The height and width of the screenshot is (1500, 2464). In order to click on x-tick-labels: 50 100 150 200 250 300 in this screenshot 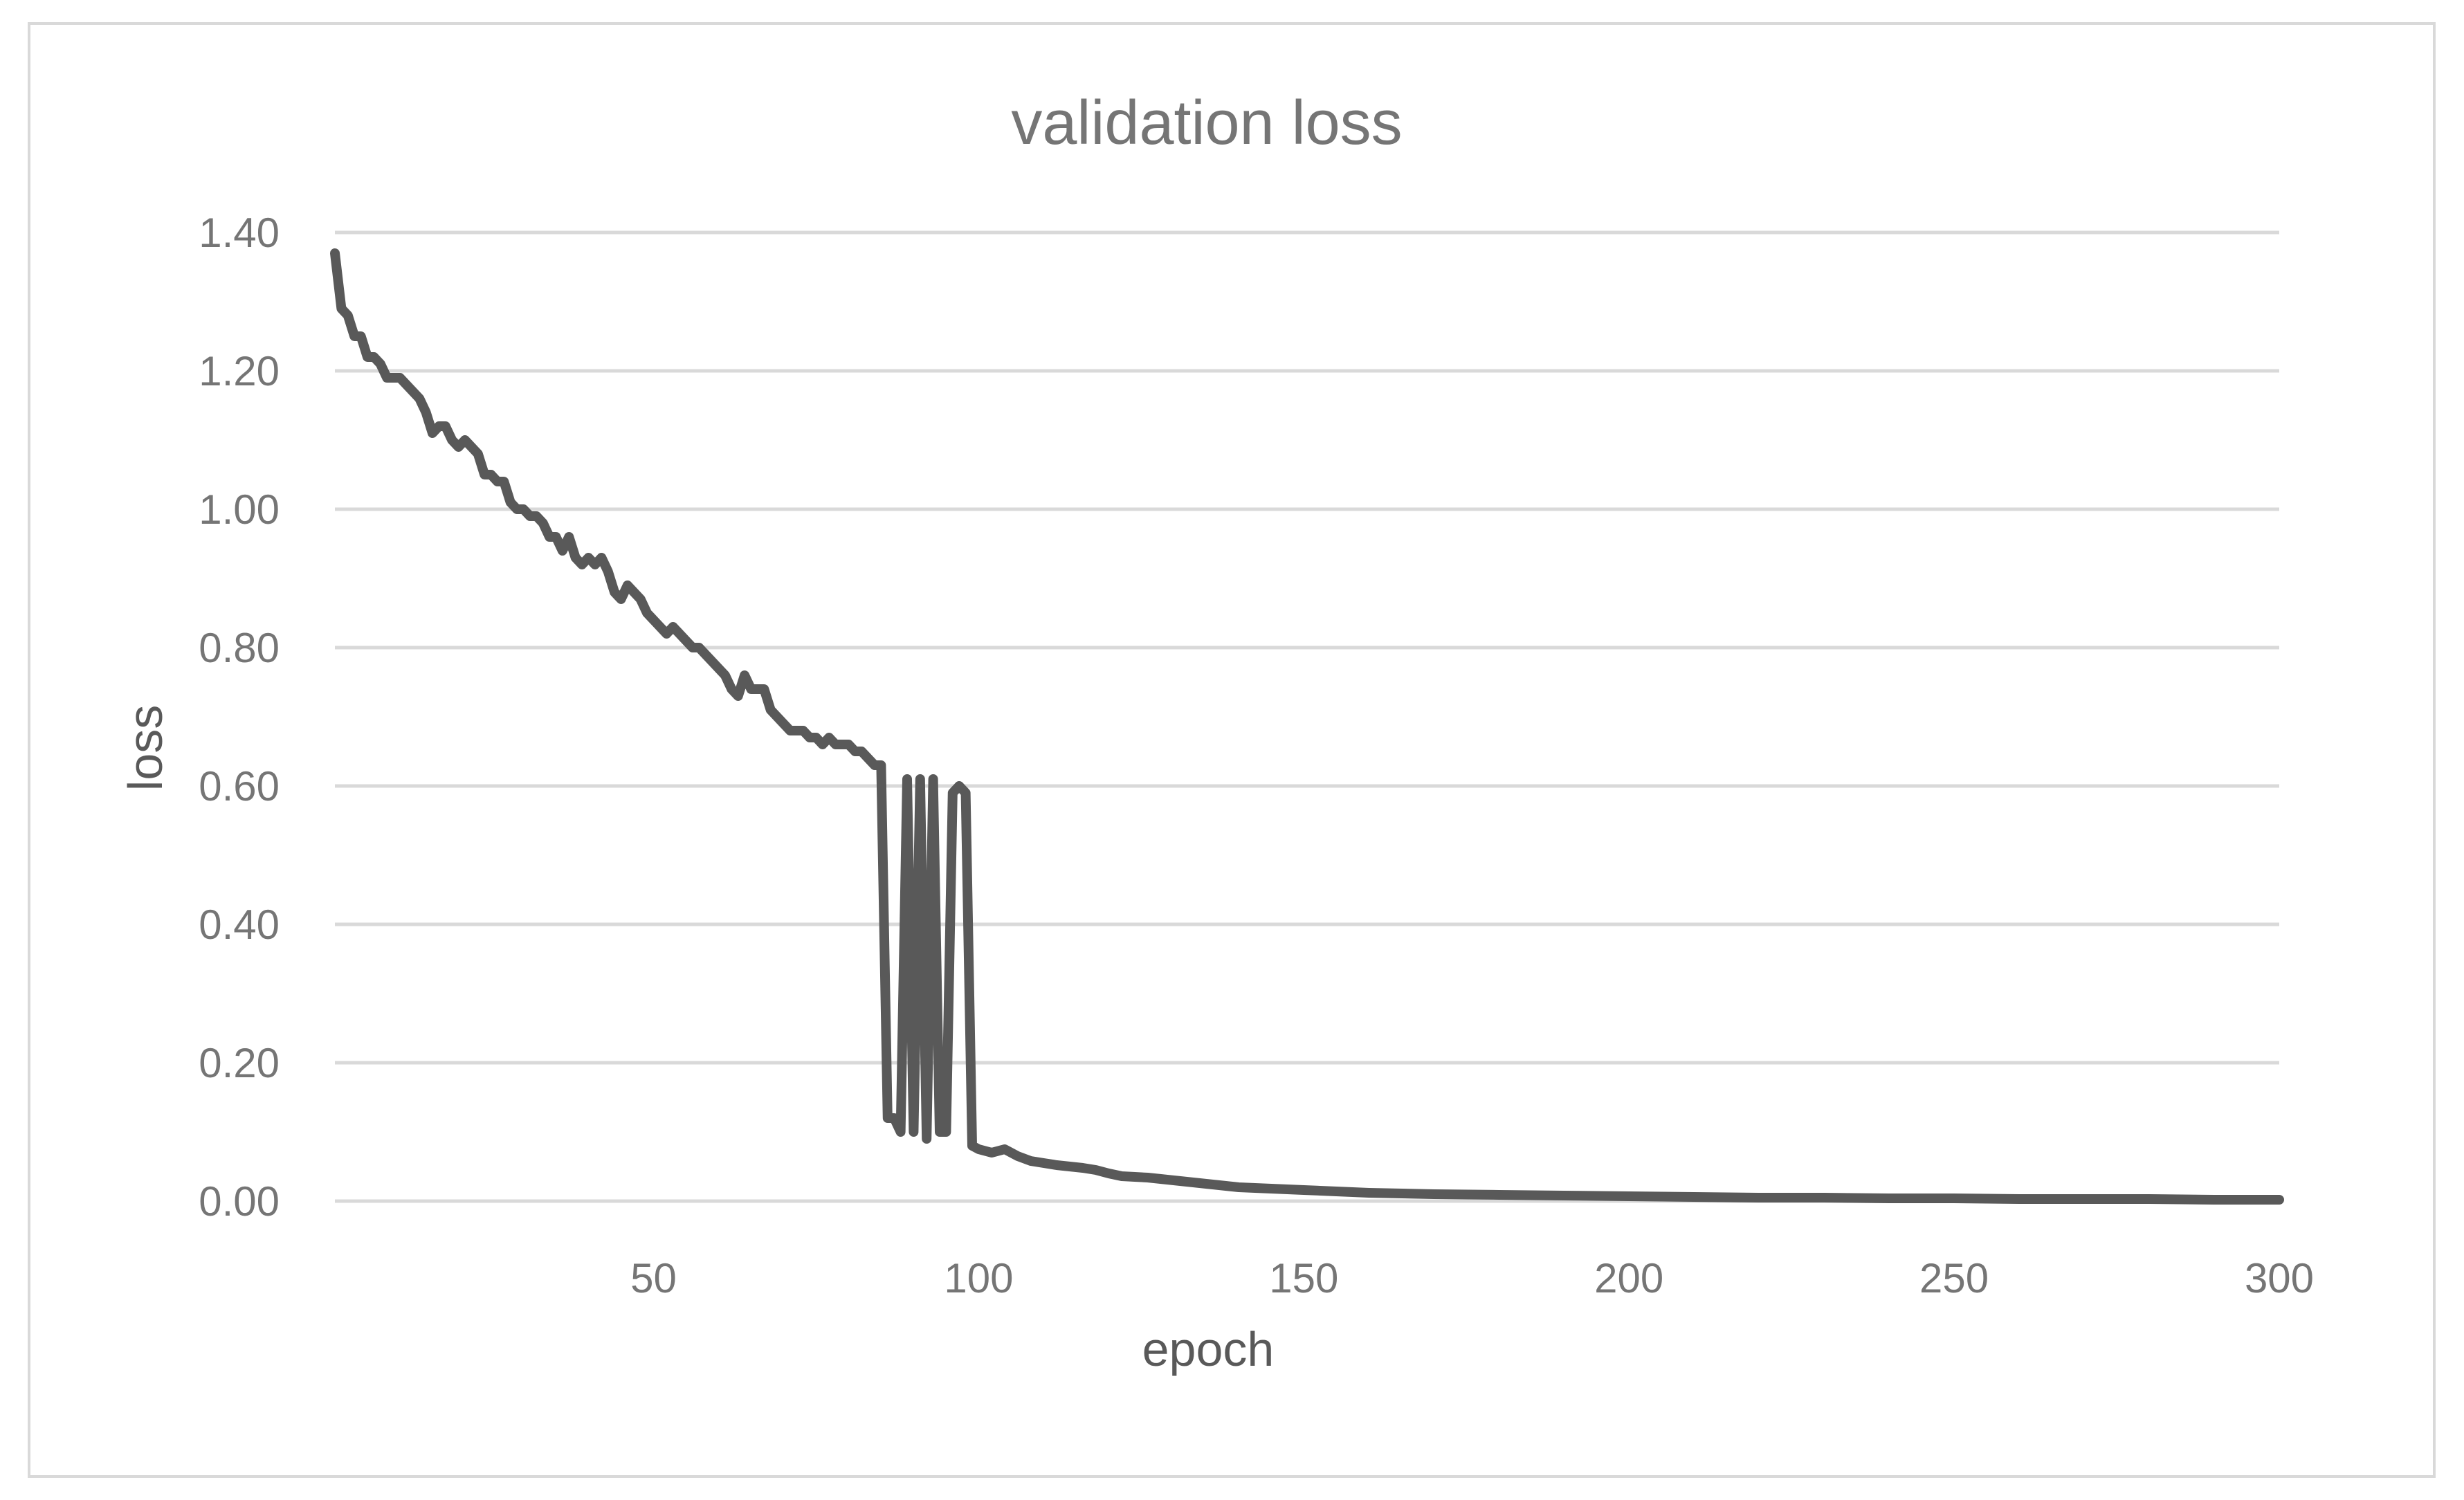, I will do `click(1472, 1278)`.